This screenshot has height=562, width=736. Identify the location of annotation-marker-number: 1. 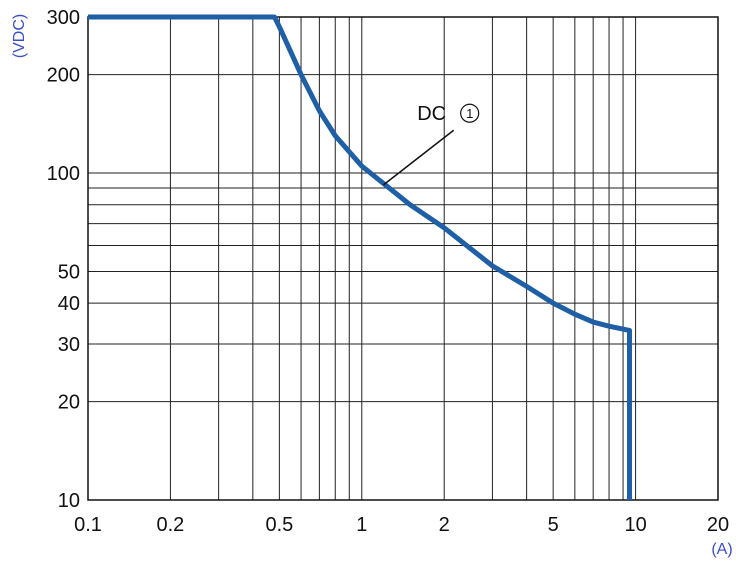
(469, 113).